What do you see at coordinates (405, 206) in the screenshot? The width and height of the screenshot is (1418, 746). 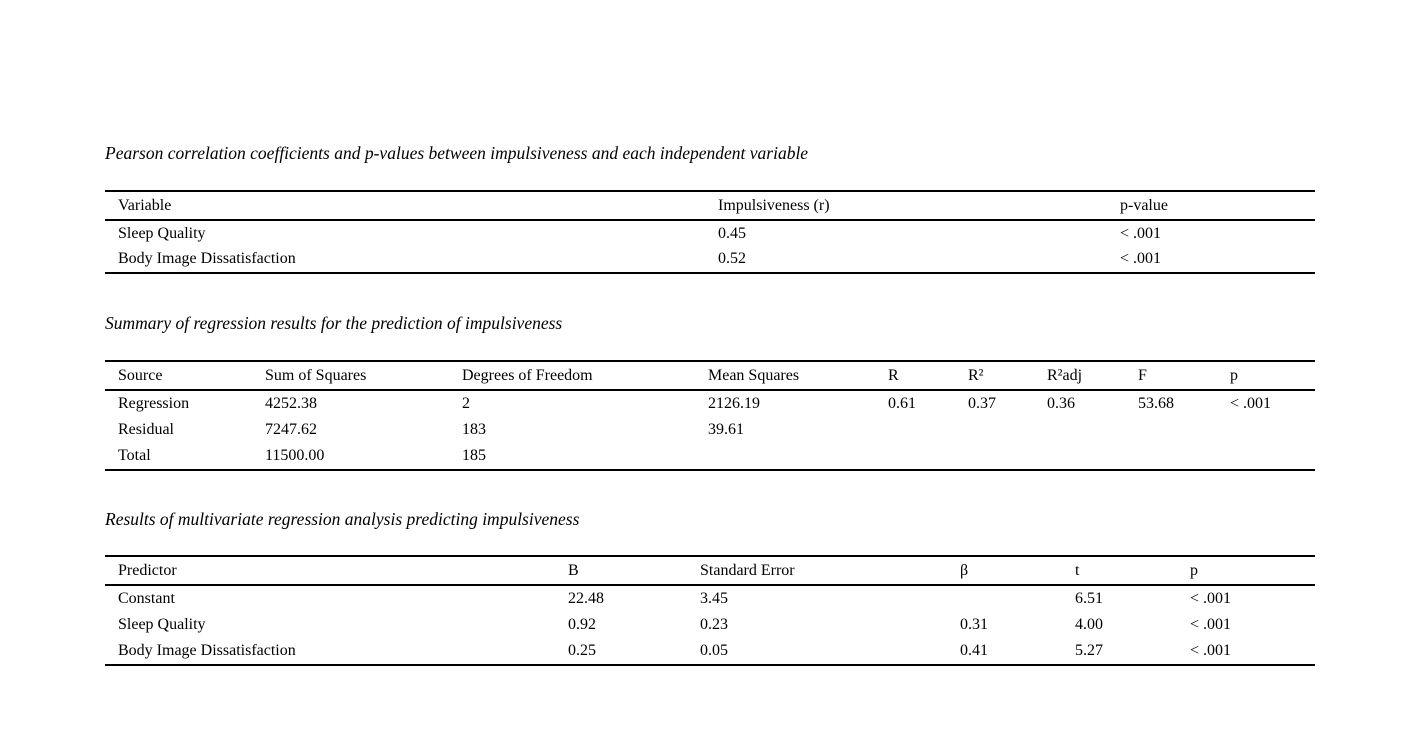 I see `column-header-variable: Variable` at bounding box center [405, 206].